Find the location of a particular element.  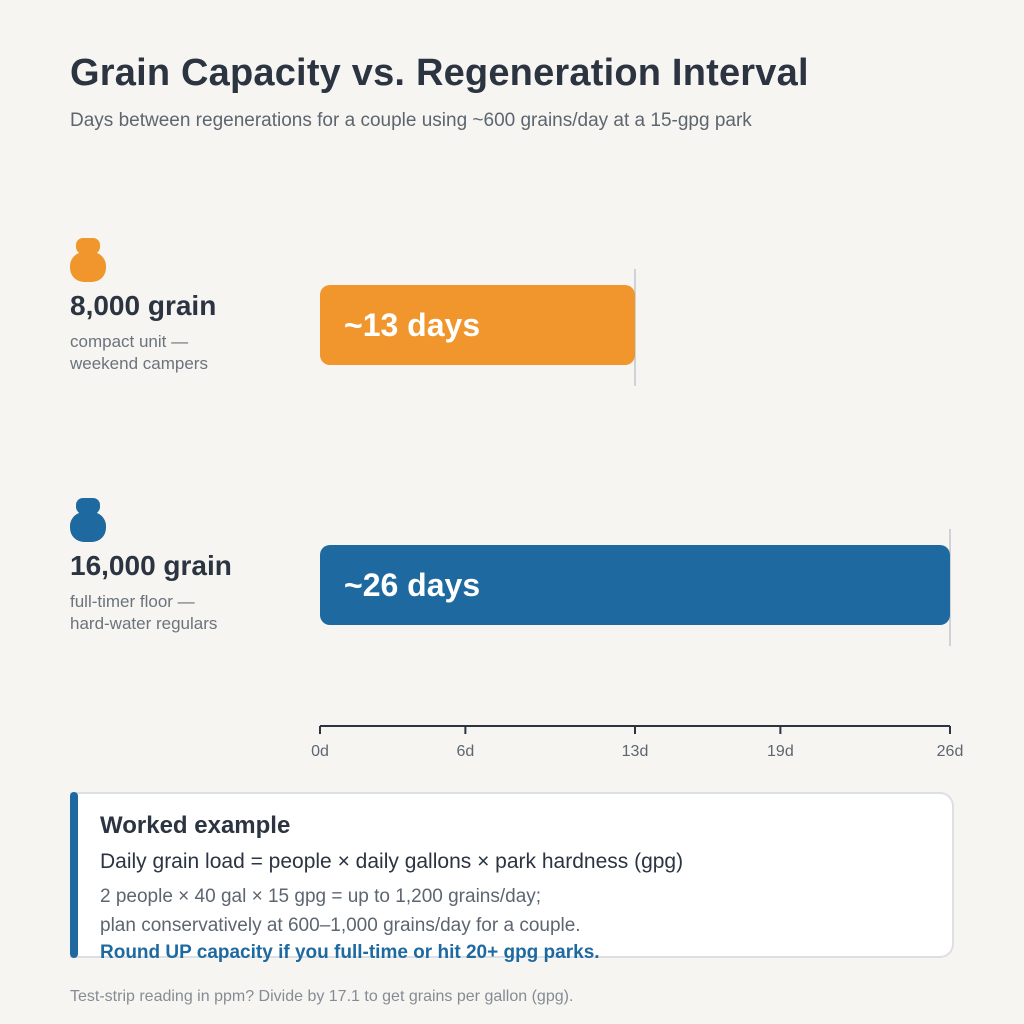

row-desc-line: compact unit — is located at coordinates (129, 341).